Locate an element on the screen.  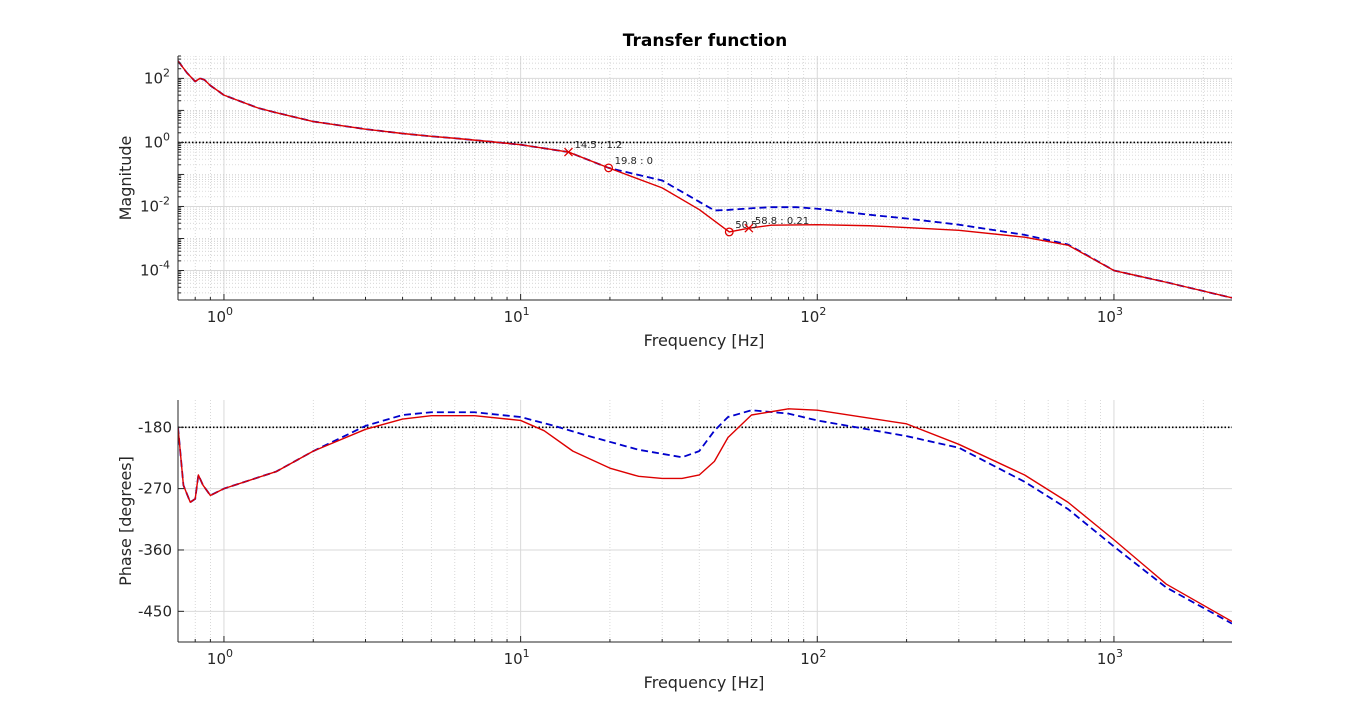
y-tick-label: 10⁻² is located at coordinates (155, 204).